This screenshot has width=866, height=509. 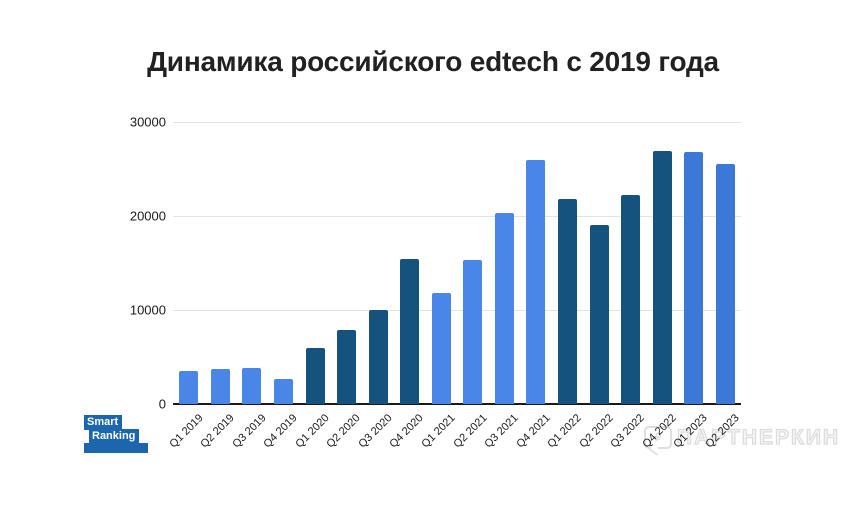 I want to click on bar-q1-2023, so click(x=694, y=278).